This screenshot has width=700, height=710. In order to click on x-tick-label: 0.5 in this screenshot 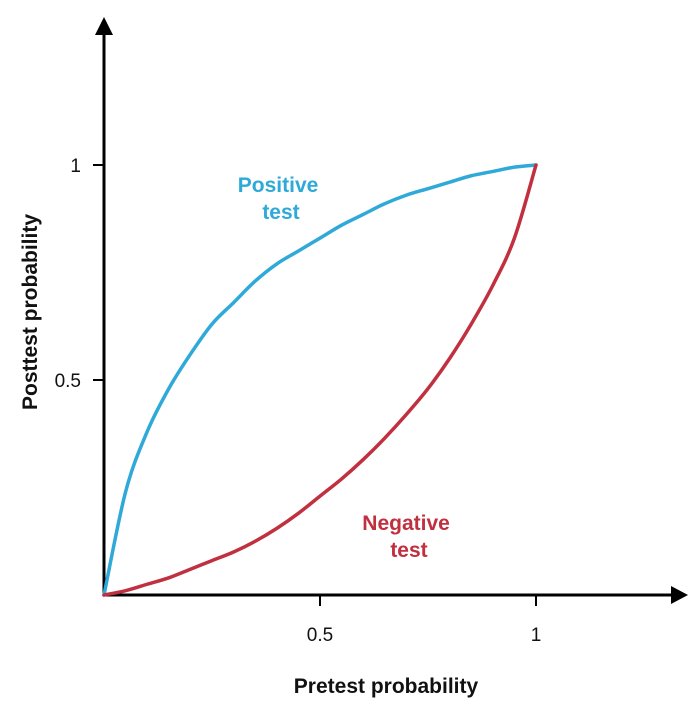, I will do `click(320, 635)`.